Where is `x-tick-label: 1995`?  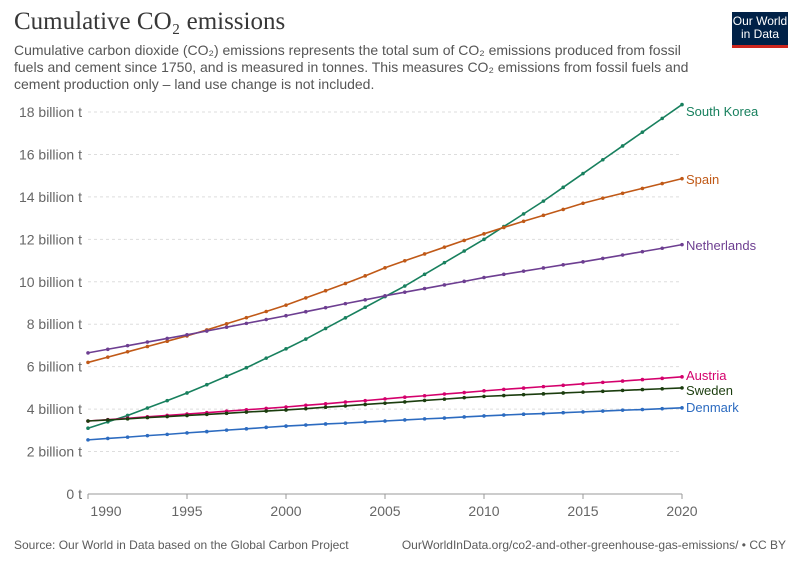
x-tick-label: 1995 is located at coordinates (186, 511).